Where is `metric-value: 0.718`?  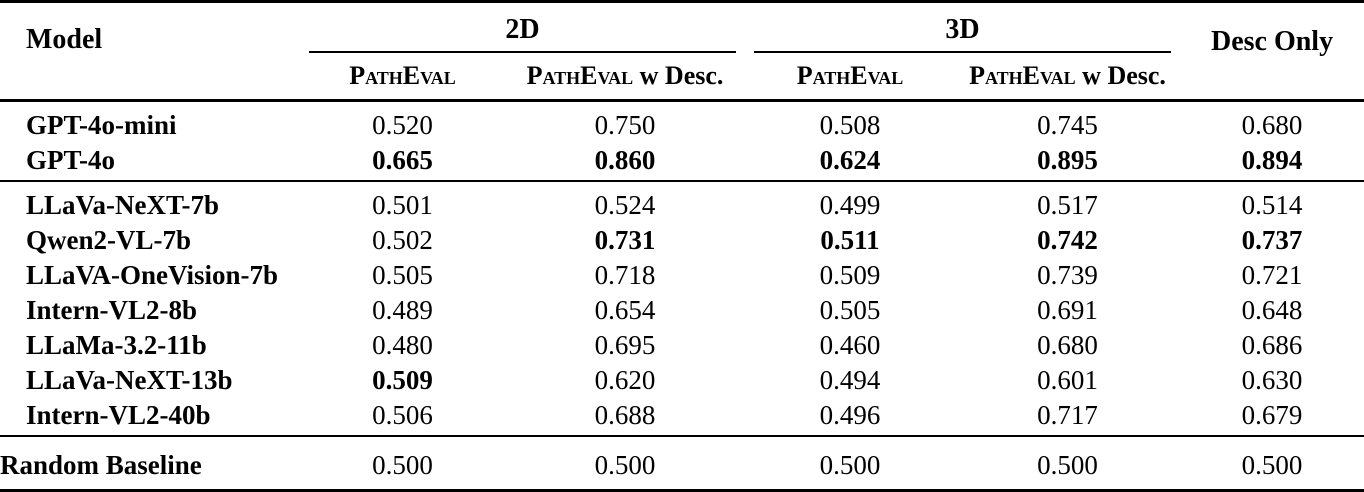 metric-value: 0.718 is located at coordinates (625, 275).